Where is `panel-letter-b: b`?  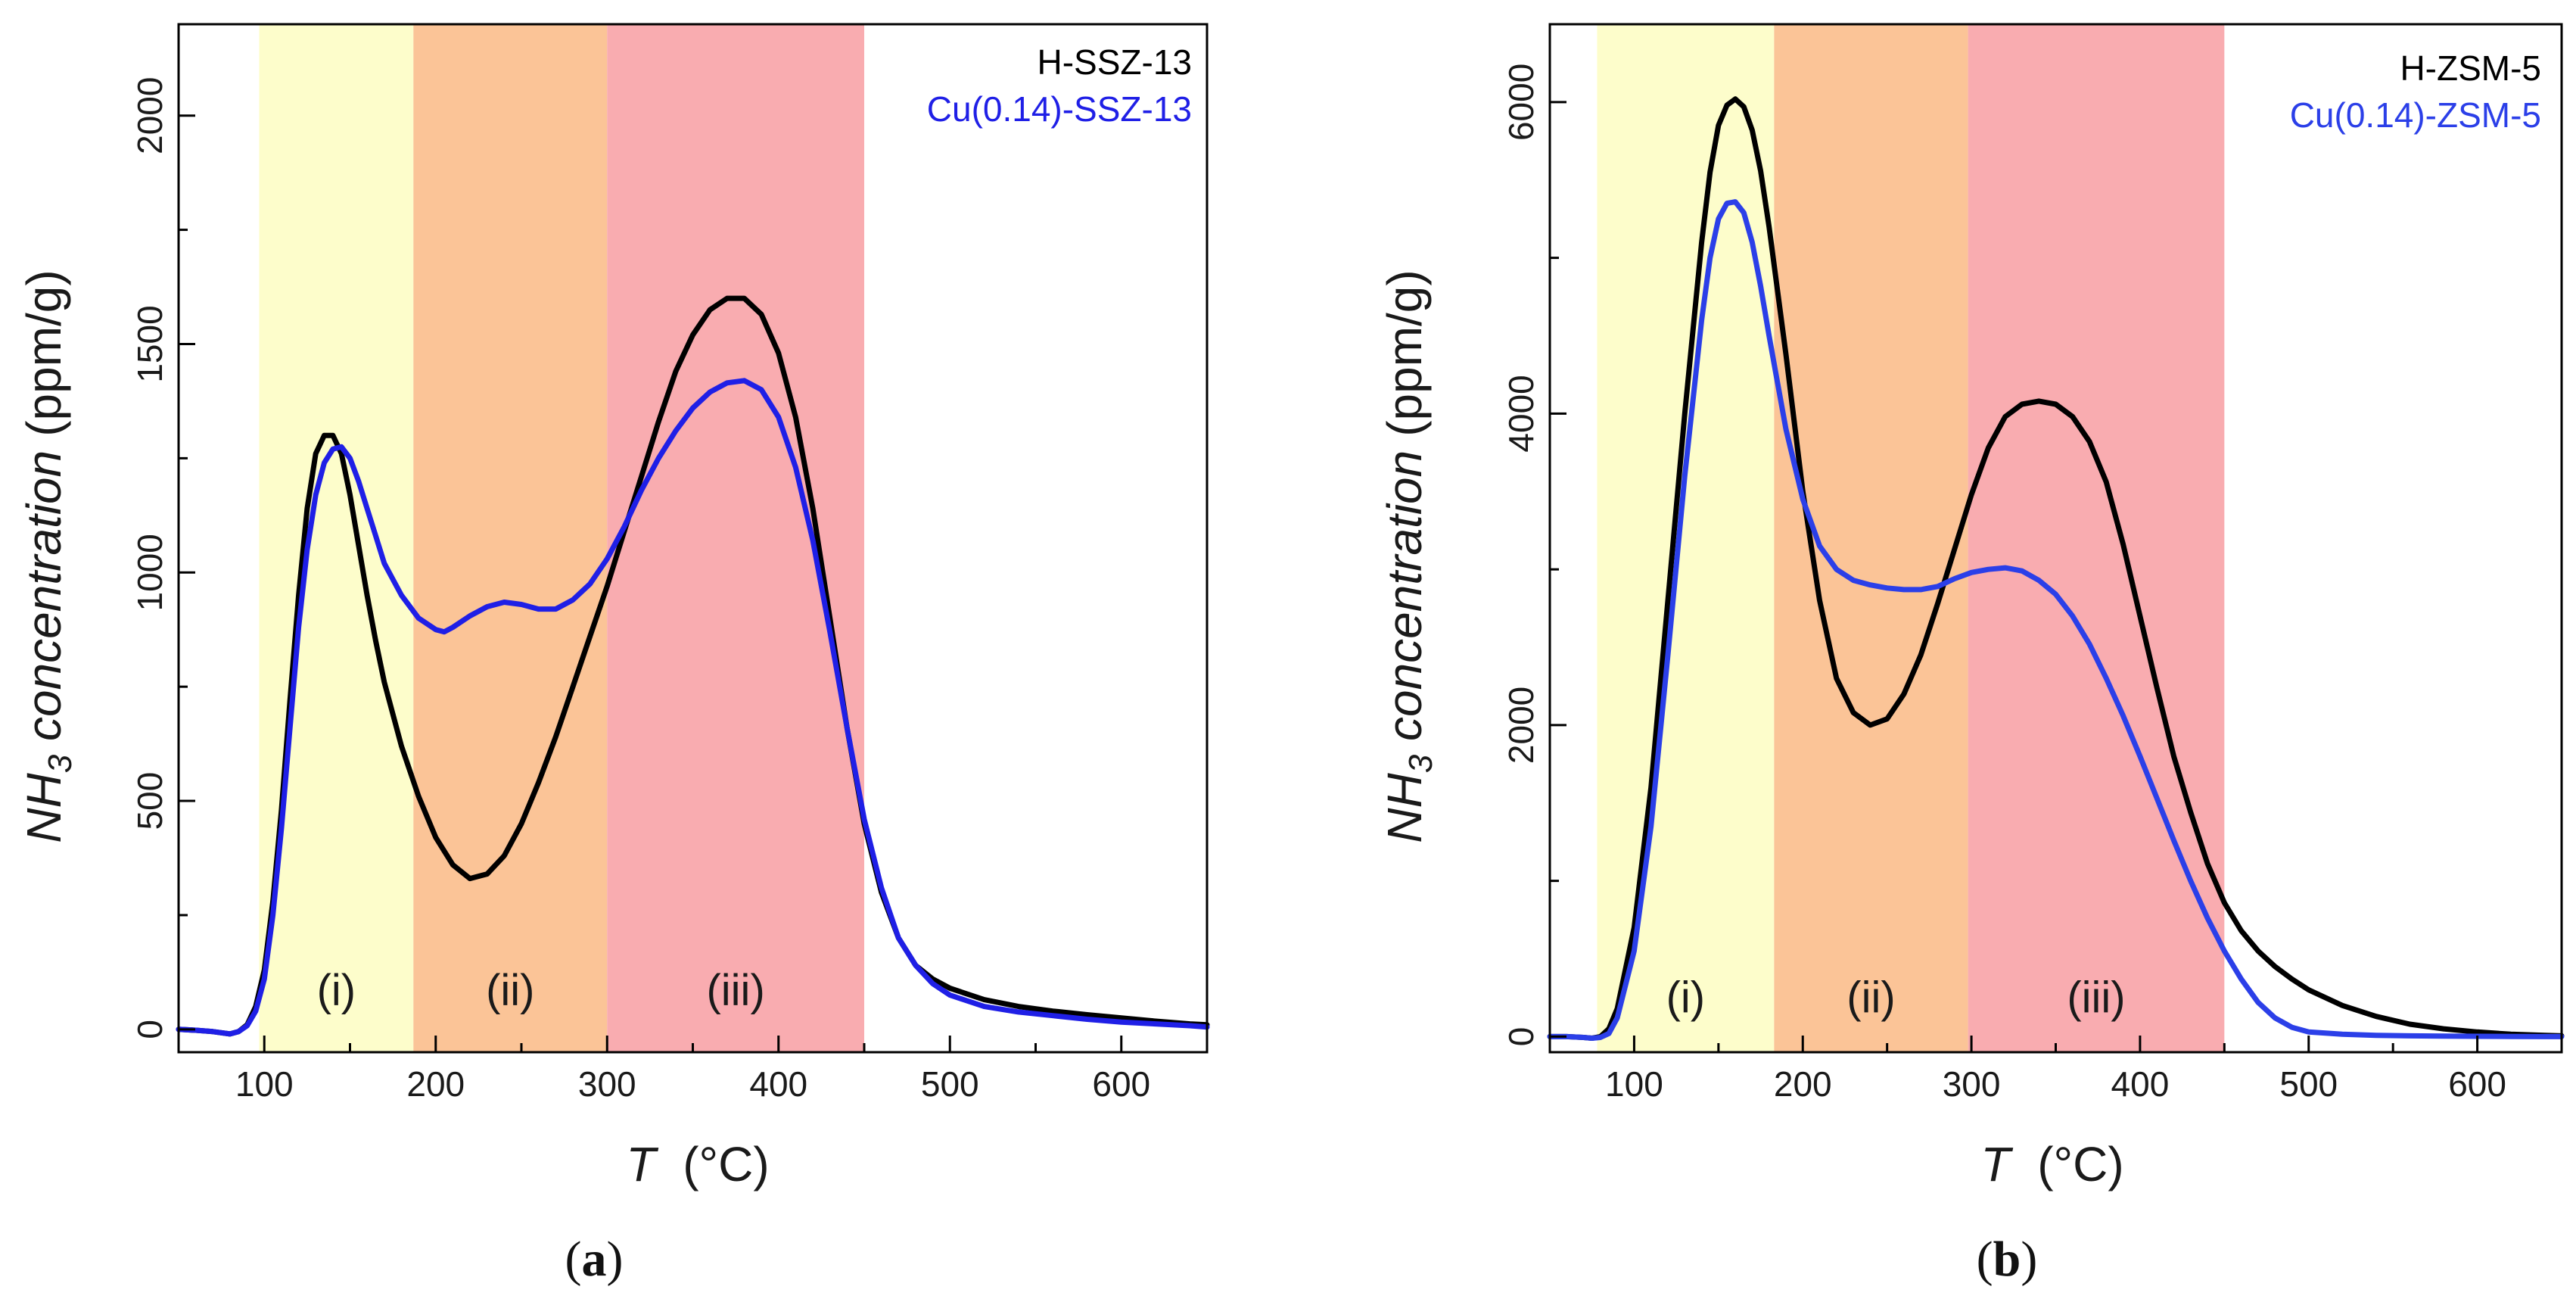
panel-letter-b: b is located at coordinates (2007, 1259).